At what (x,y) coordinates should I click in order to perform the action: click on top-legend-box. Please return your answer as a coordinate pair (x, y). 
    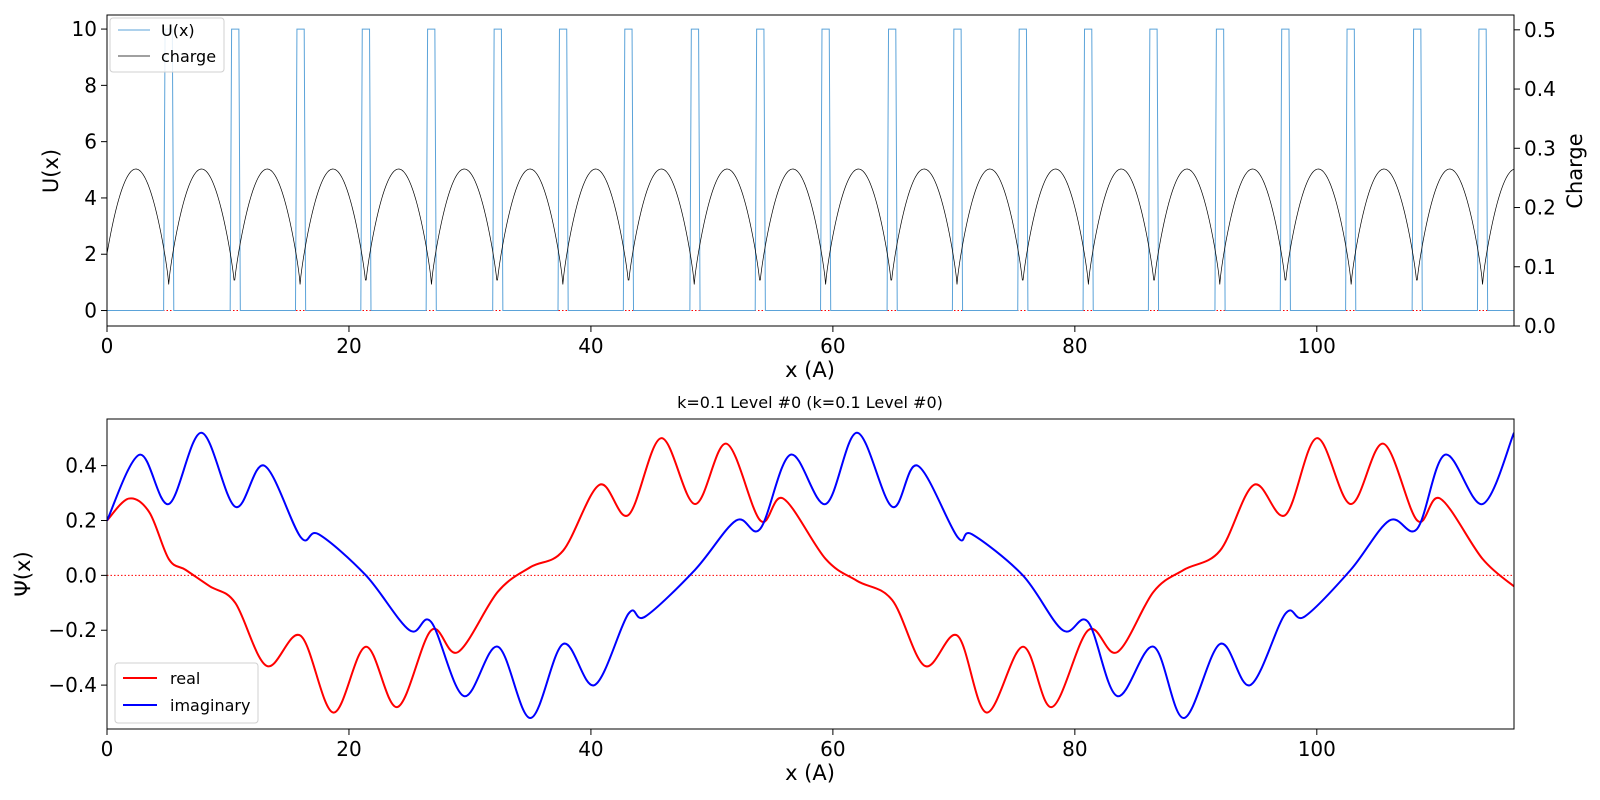
    Looking at the image, I should click on (167, 45).